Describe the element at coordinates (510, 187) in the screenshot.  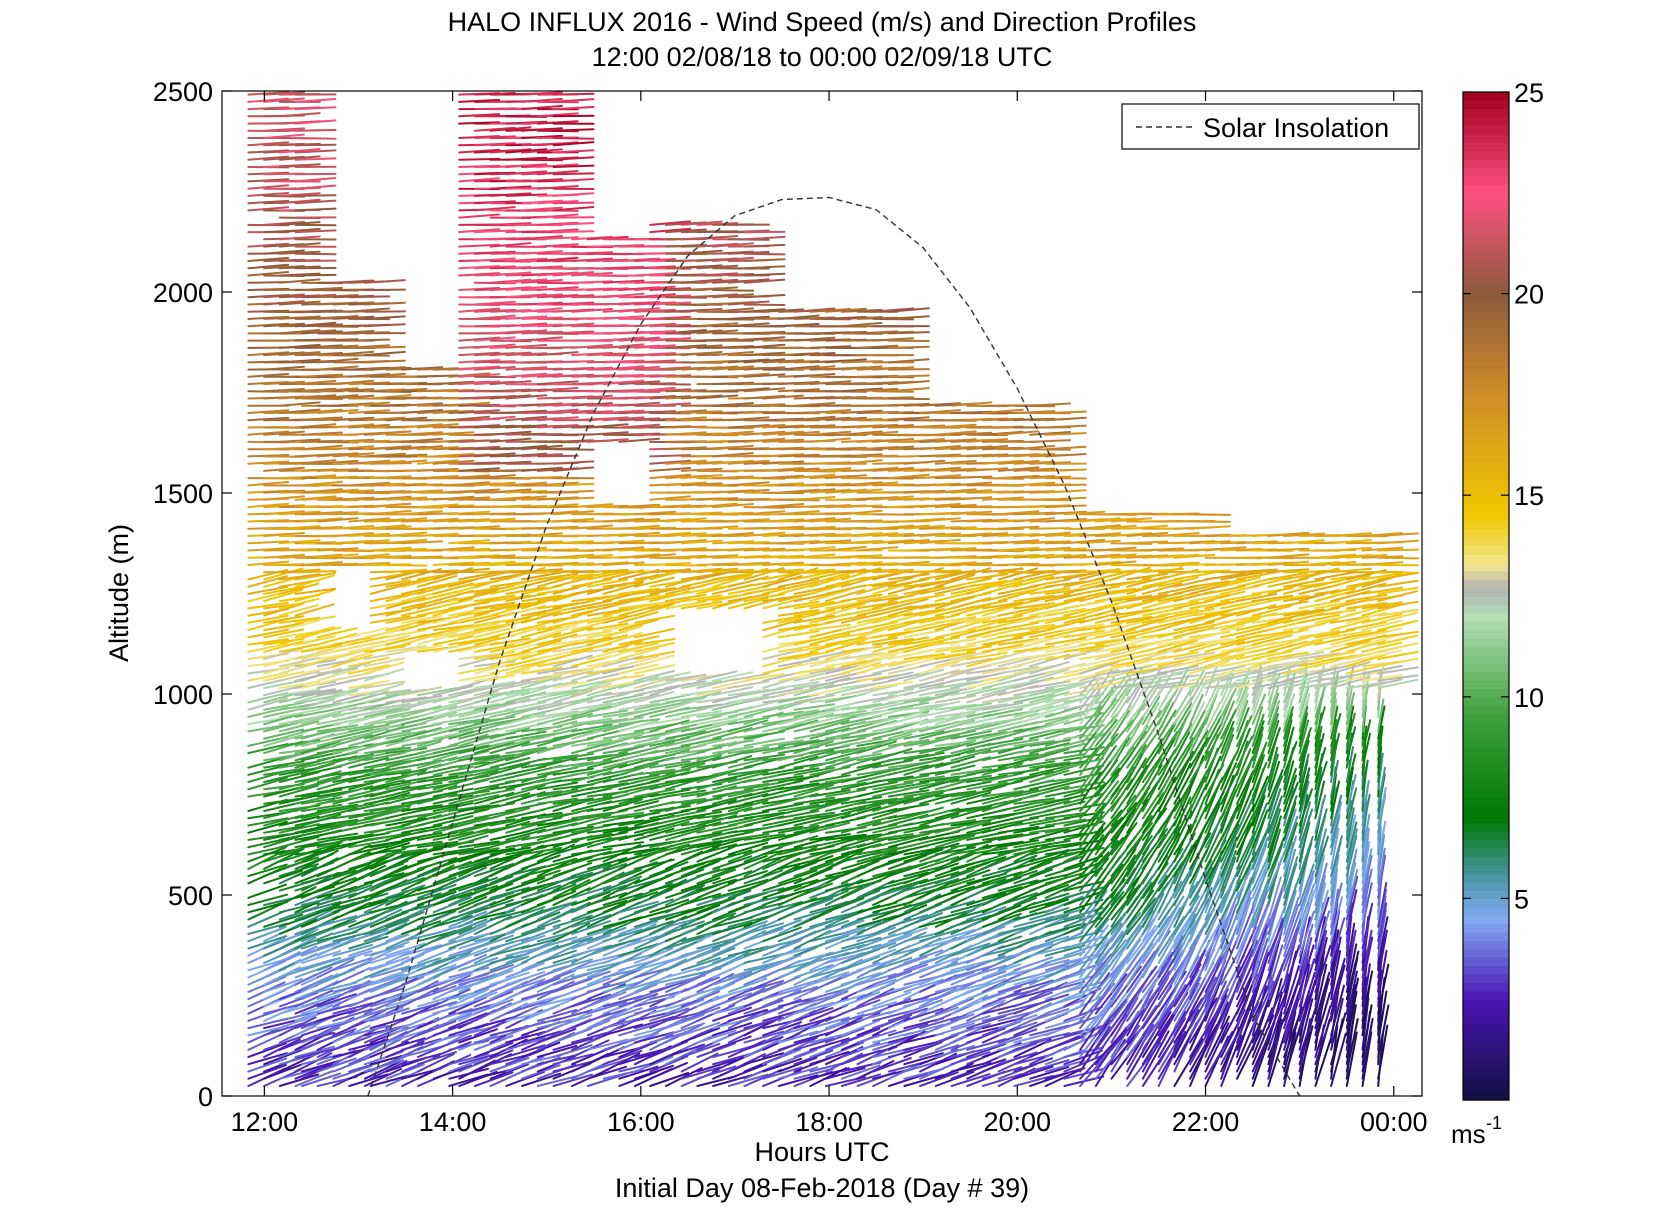
I see `wind-barb-1926` at that location.